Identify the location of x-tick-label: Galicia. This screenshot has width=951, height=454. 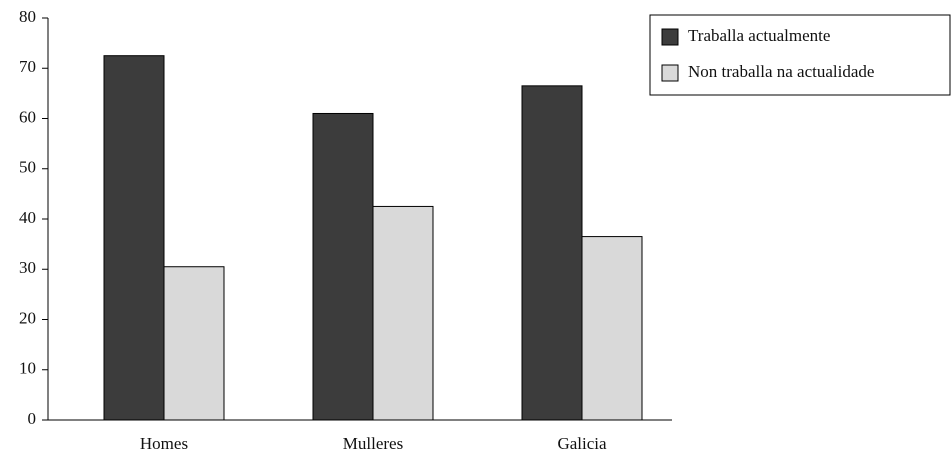
(582, 443).